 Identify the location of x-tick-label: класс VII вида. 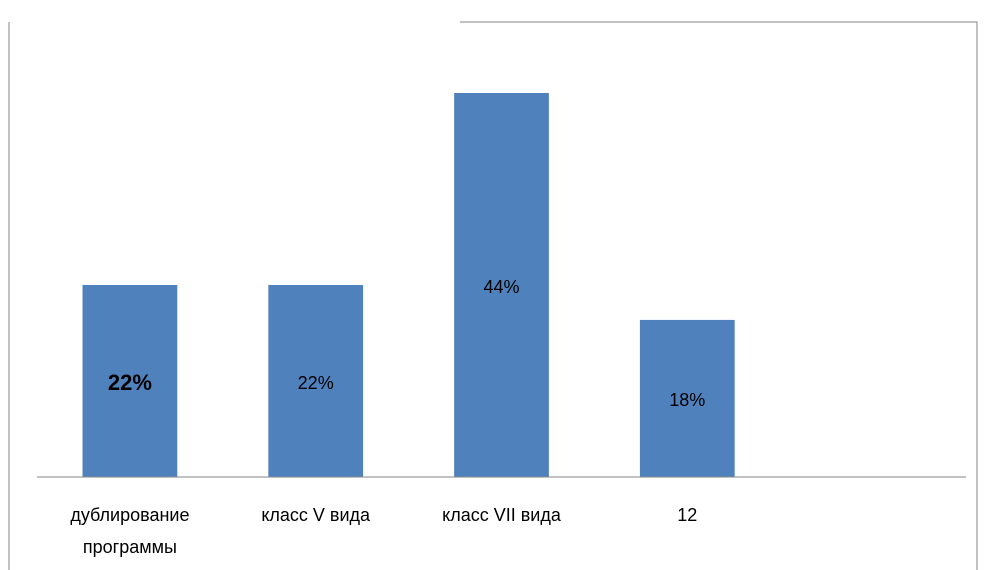
(502, 515).